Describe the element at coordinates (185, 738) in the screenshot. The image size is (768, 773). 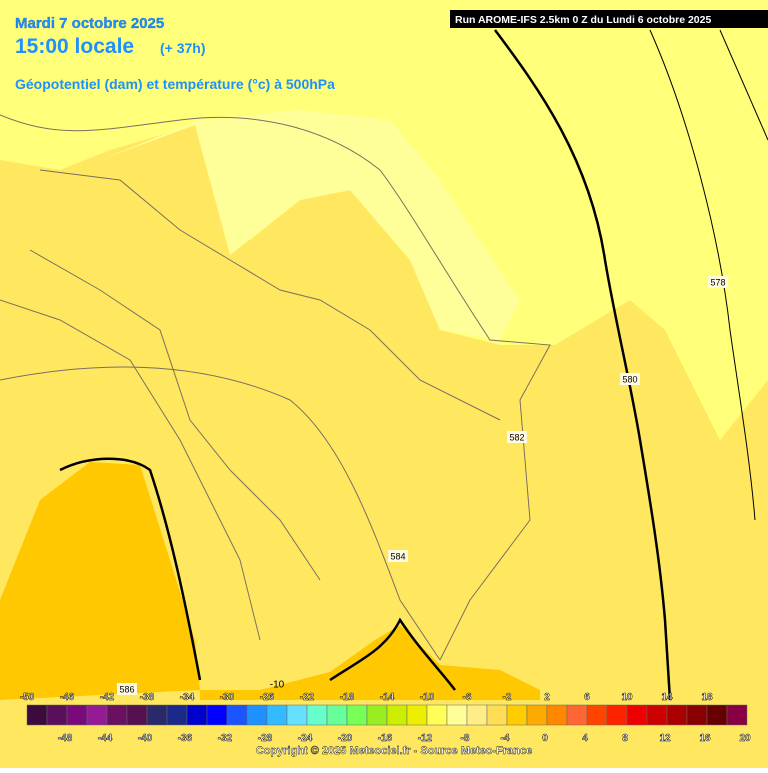
I see `colorbar-label: -36` at that location.